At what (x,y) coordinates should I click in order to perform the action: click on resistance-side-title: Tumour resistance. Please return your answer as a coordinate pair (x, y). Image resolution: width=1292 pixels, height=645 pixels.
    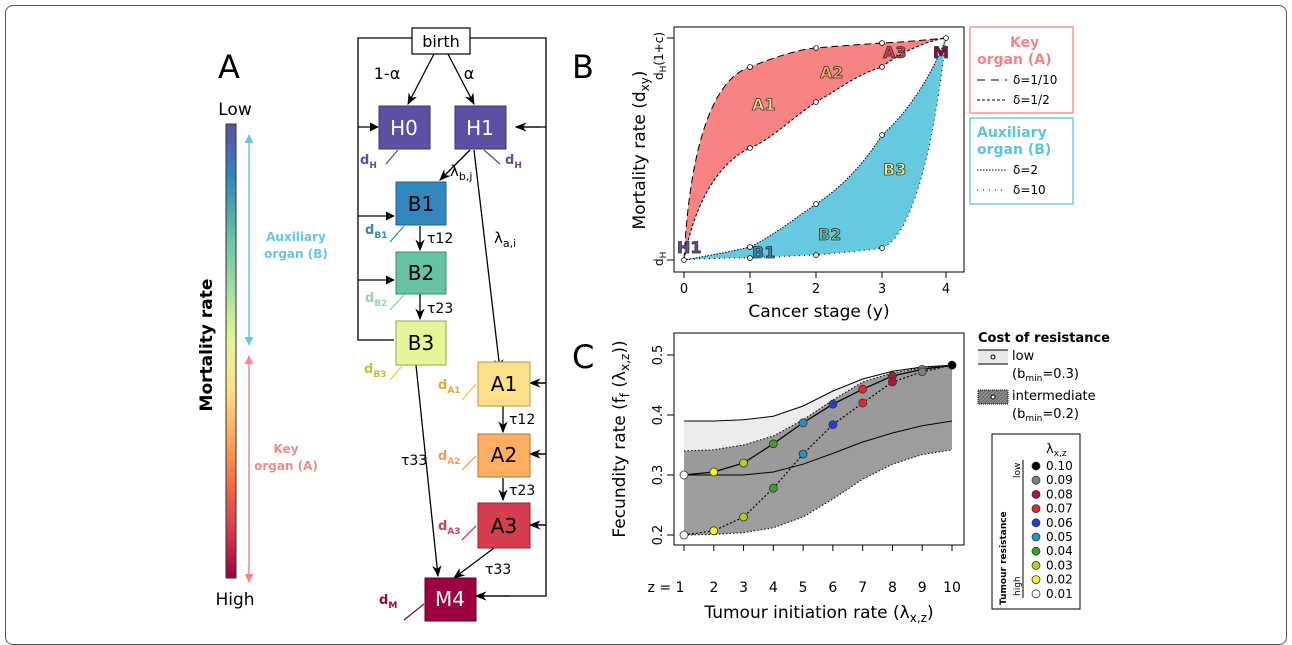
    Looking at the image, I should click on (1004, 558).